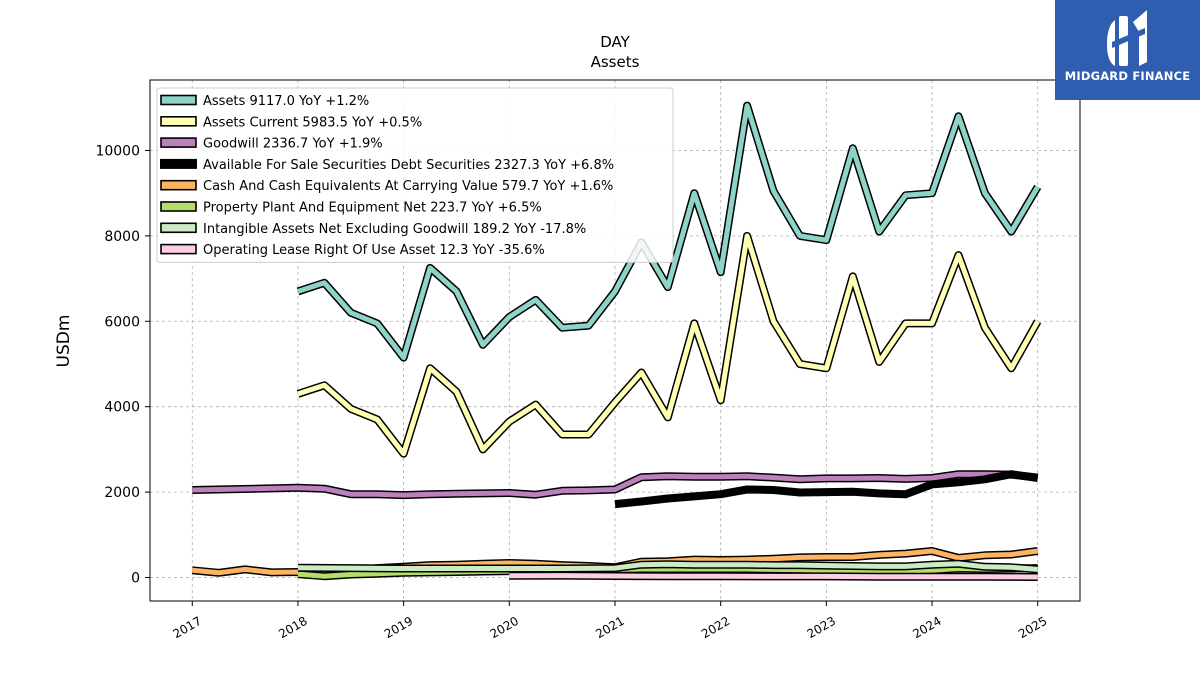  I want to click on legend-item: Assets 9117.0 YoY +1.2%, so click(264, 101).